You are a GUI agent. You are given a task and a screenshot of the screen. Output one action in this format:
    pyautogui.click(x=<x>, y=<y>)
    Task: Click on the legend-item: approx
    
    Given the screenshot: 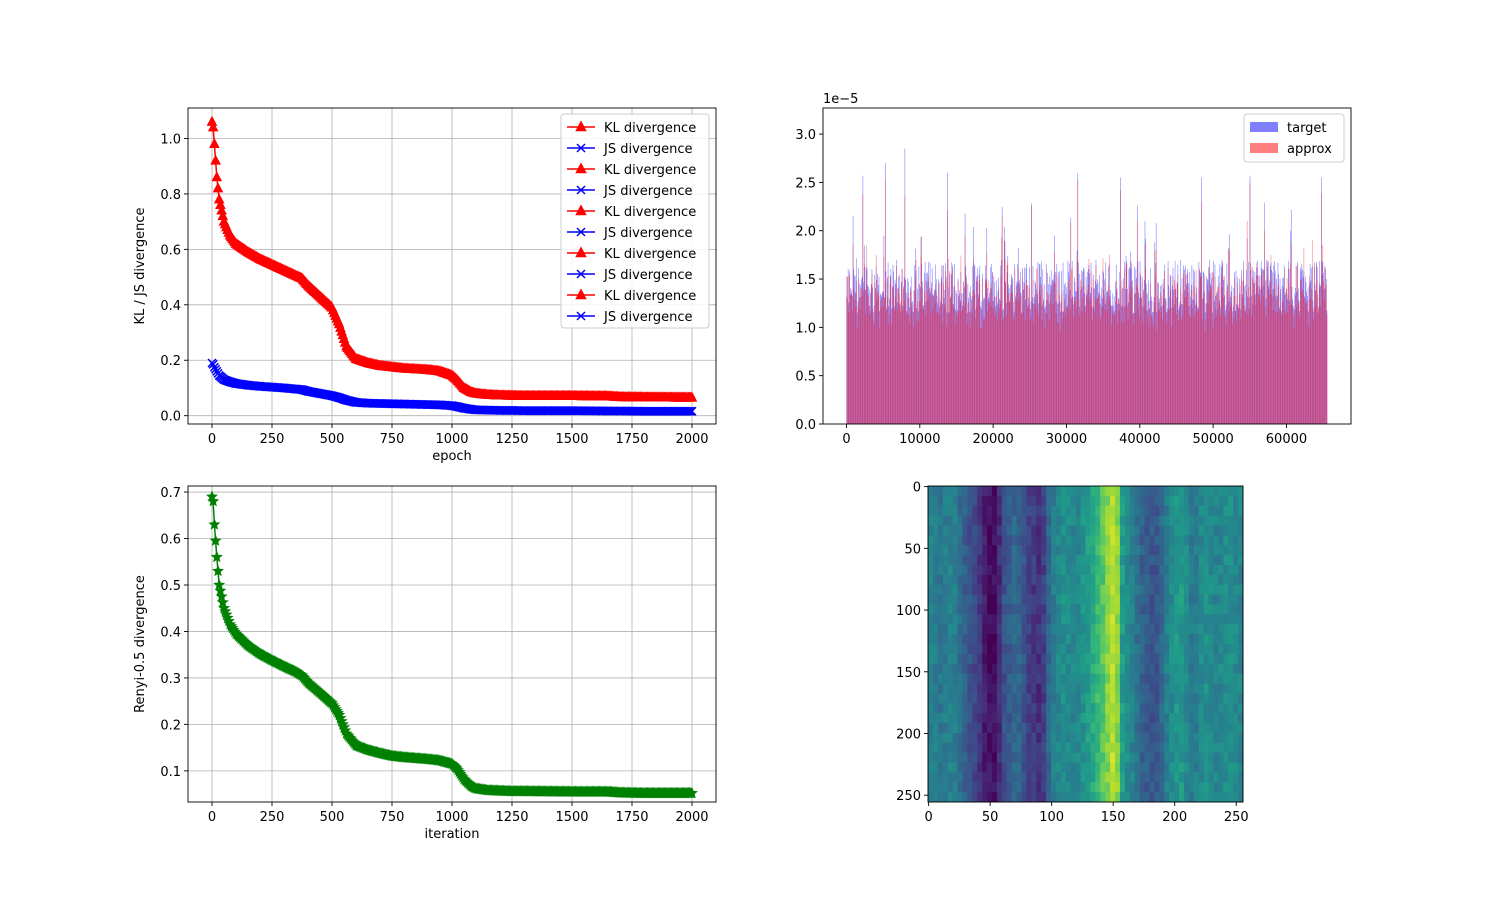 What is the action you would take?
    pyautogui.click(x=1291, y=149)
    